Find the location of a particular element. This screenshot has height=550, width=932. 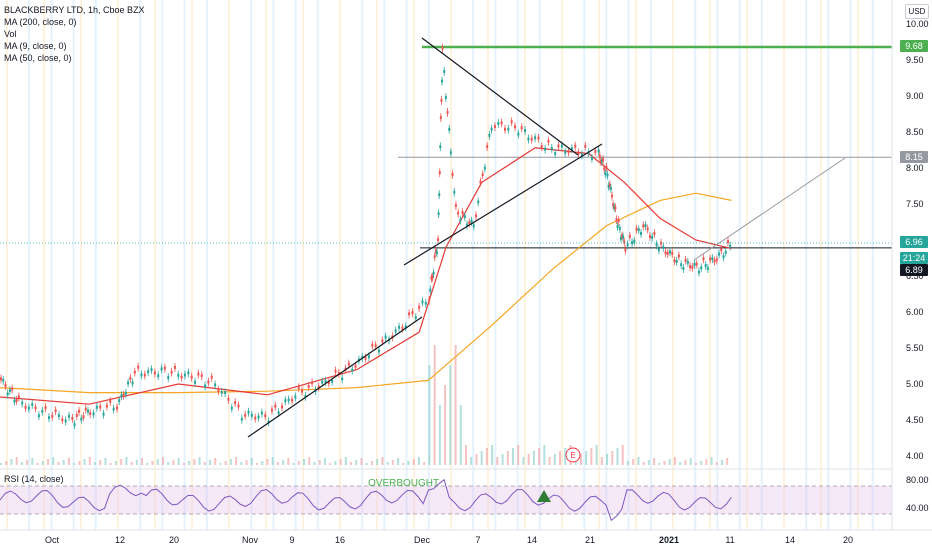

price-badge-label: 6.96 is located at coordinates (914, 242).